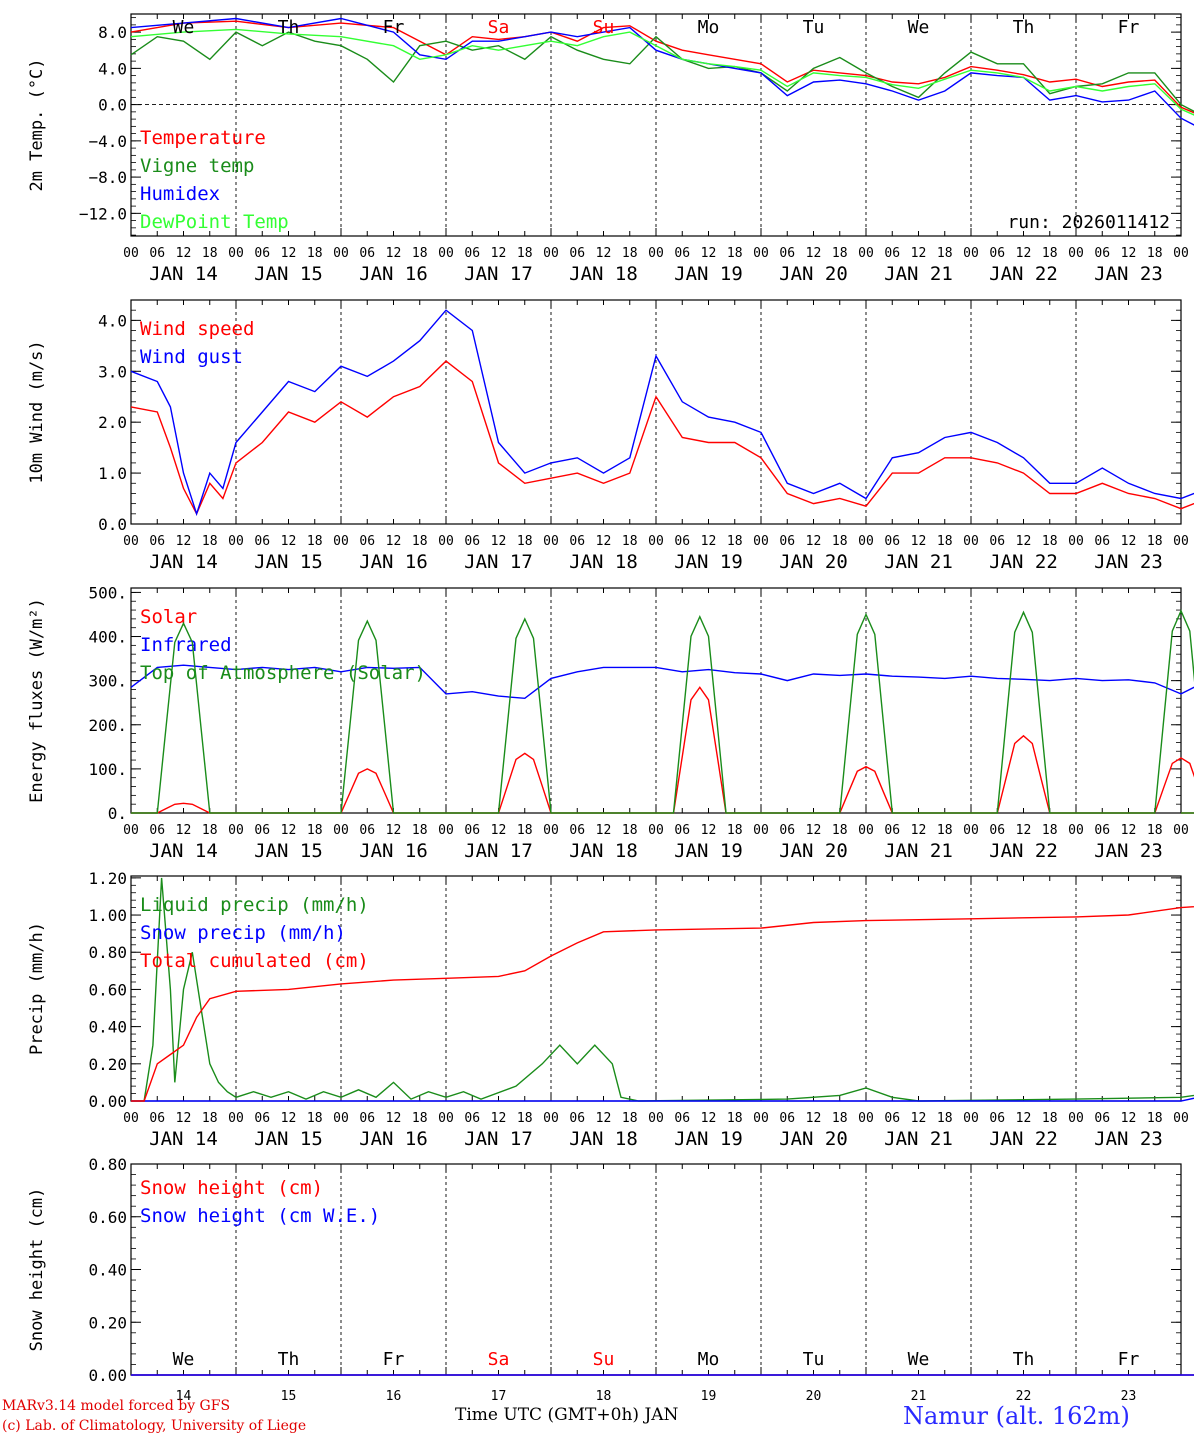  Describe the element at coordinates (214, 222) in the screenshot. I see `legend-entry: DewPoint Temp` at that location.